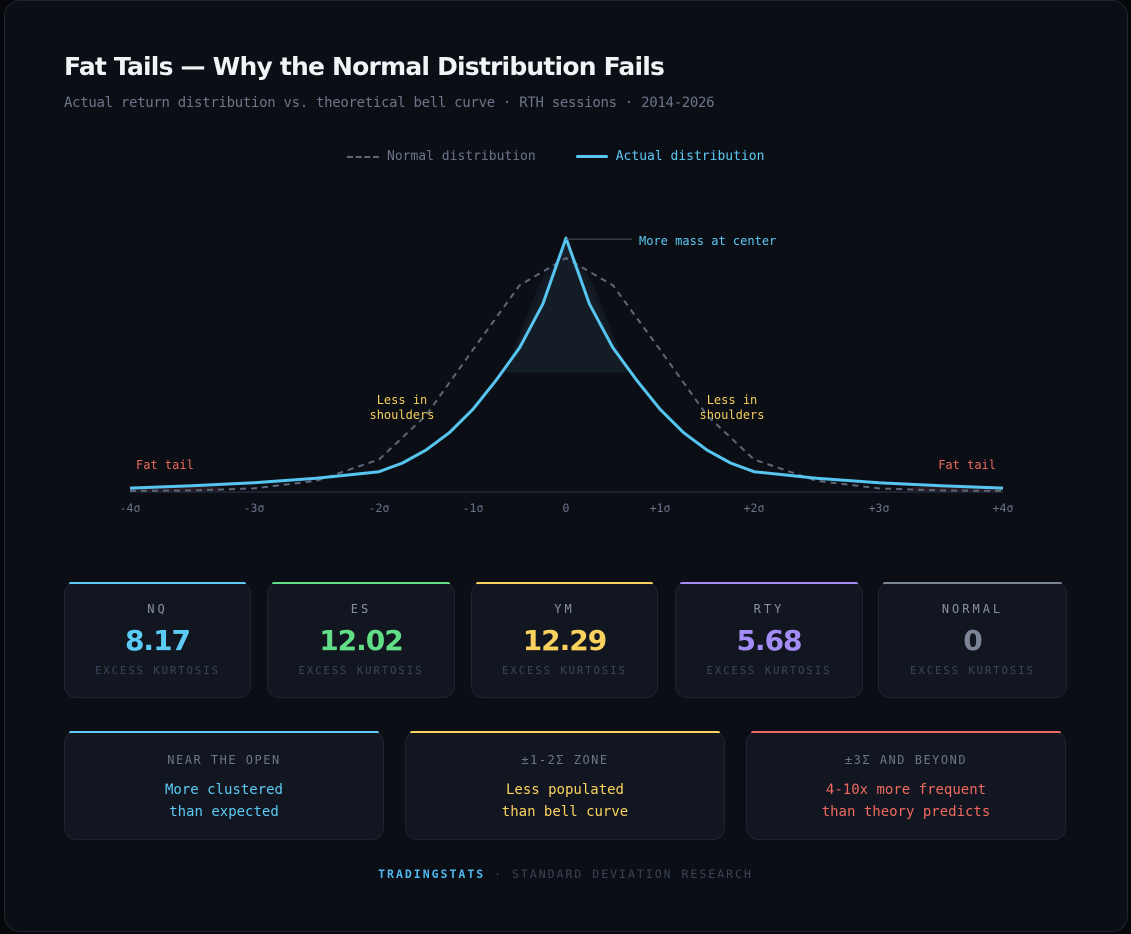  Describe the element at coordinates (363, 156) in the screenshot. I see `legend-swatch-dashed` at that location.